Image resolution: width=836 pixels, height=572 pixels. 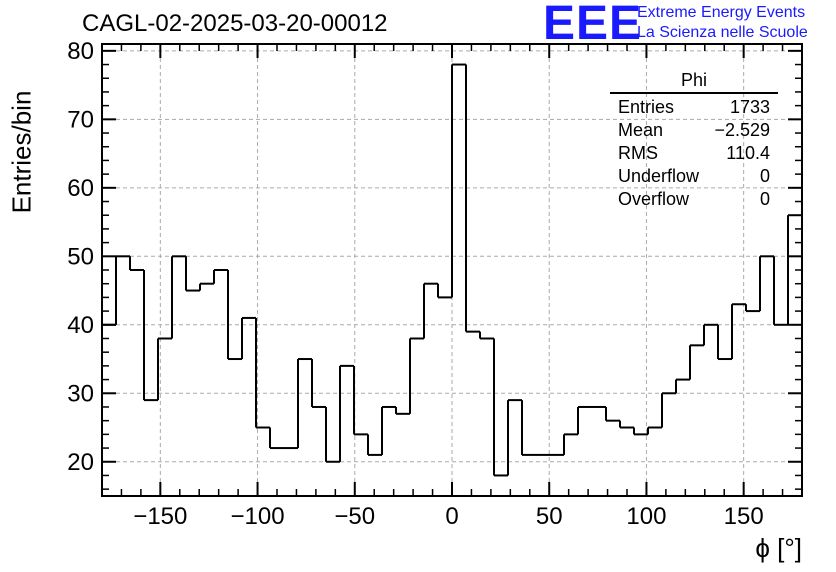 What do you see at coordinates (722, 32) in the screenshot?
I see `logo-line-2: La Scienza nelle Scuole` at bounding box center [722, 32].